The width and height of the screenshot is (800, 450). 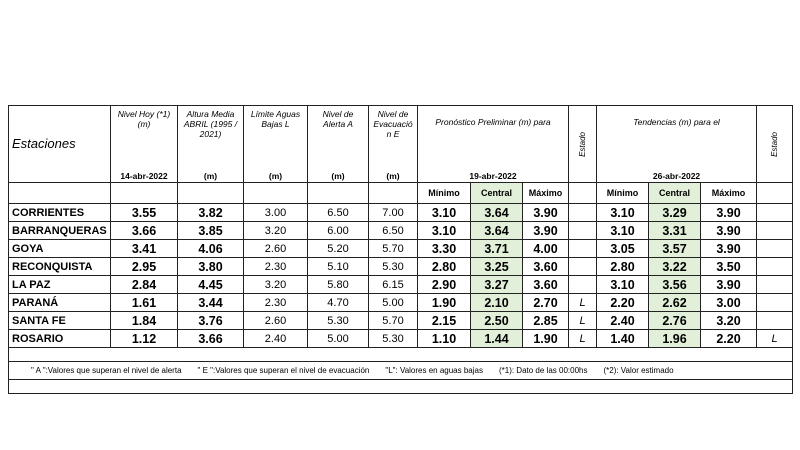 What do you see at coordinates (545, 320) in the screenshot?
I see `forecast-cell: 2.85` at bounding box center [545, 320].